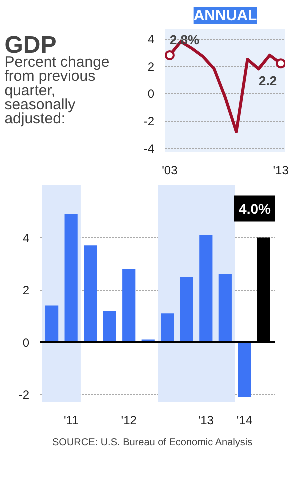 Image resolution: width=300 pixels, height=500 pixels. I want to click on annotation: 2.8%, so click(185, 40).